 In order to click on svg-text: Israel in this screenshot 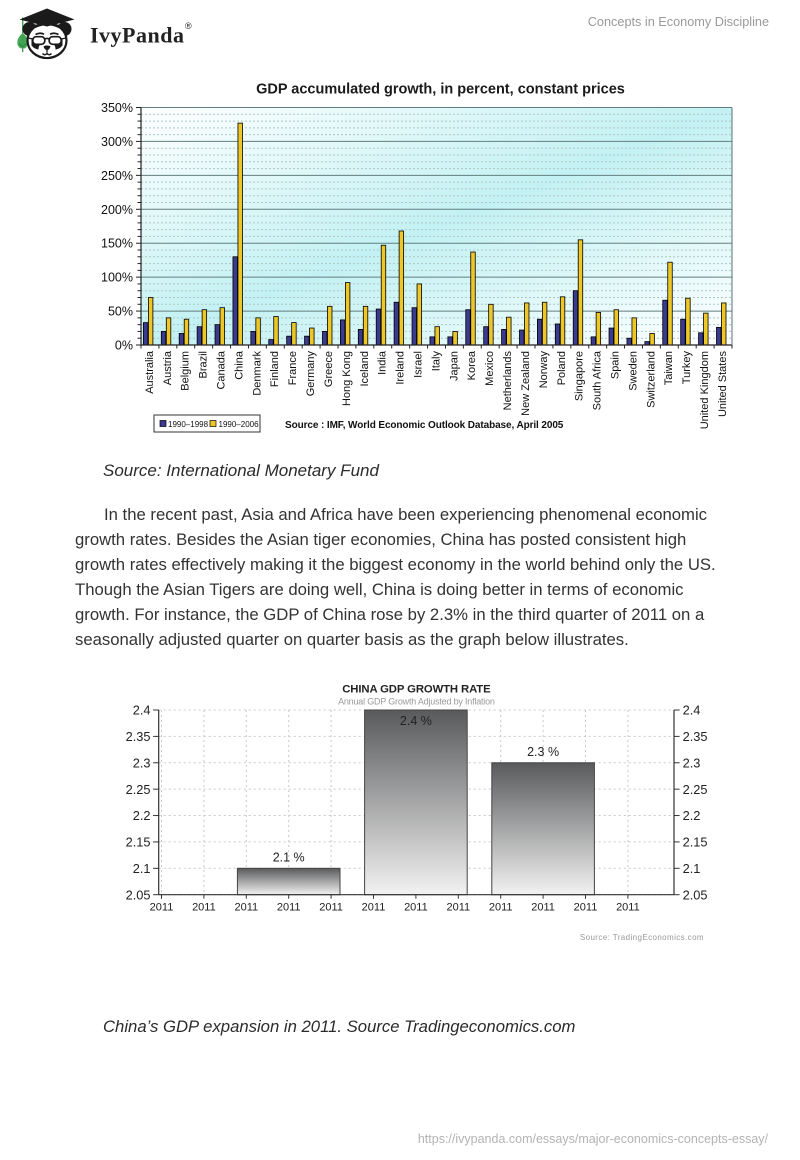, I will do `click(418, 364)`.